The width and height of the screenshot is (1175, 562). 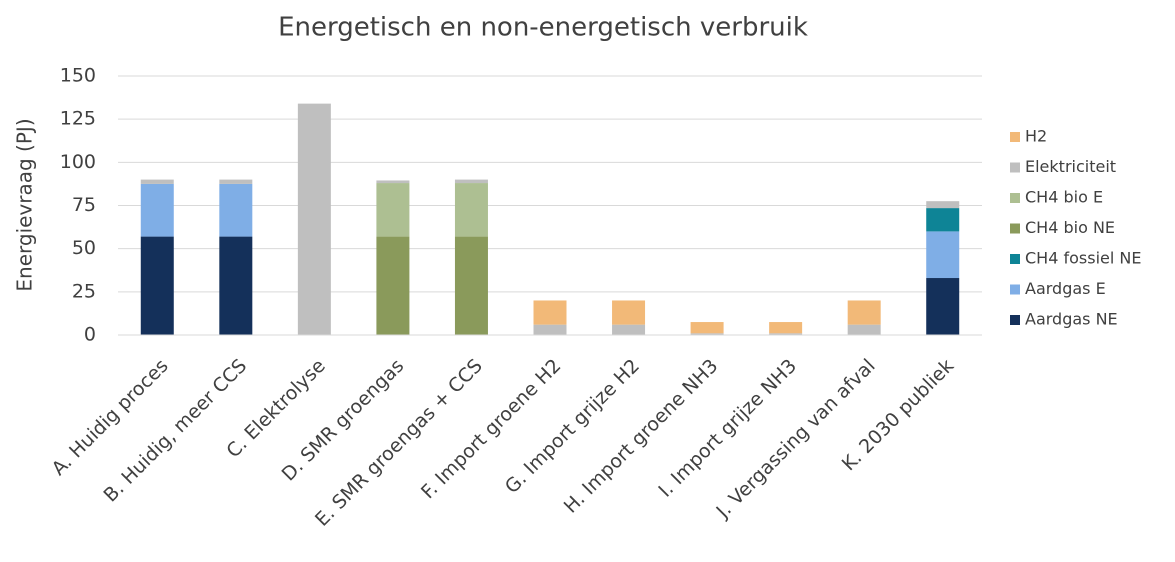 I want to click on x-tick-label: J. Vergassing van afval, so click(x=795, y=439).